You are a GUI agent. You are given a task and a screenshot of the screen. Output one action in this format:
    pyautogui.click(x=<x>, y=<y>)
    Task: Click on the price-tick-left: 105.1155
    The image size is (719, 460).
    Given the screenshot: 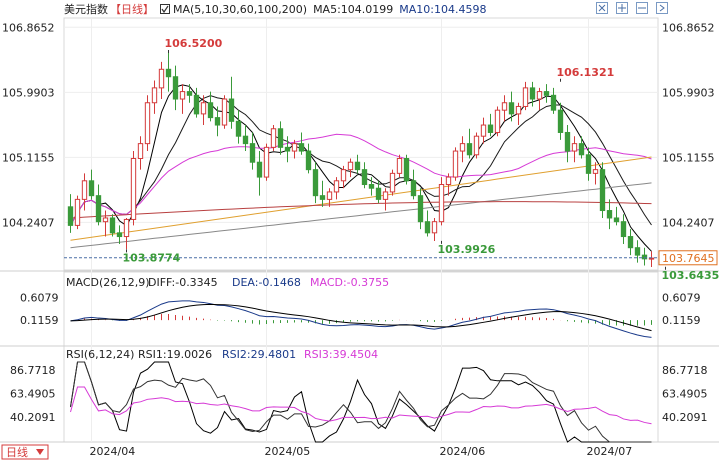 What is the action you would take?
    pyautogui.click(x=28, y=157)
    